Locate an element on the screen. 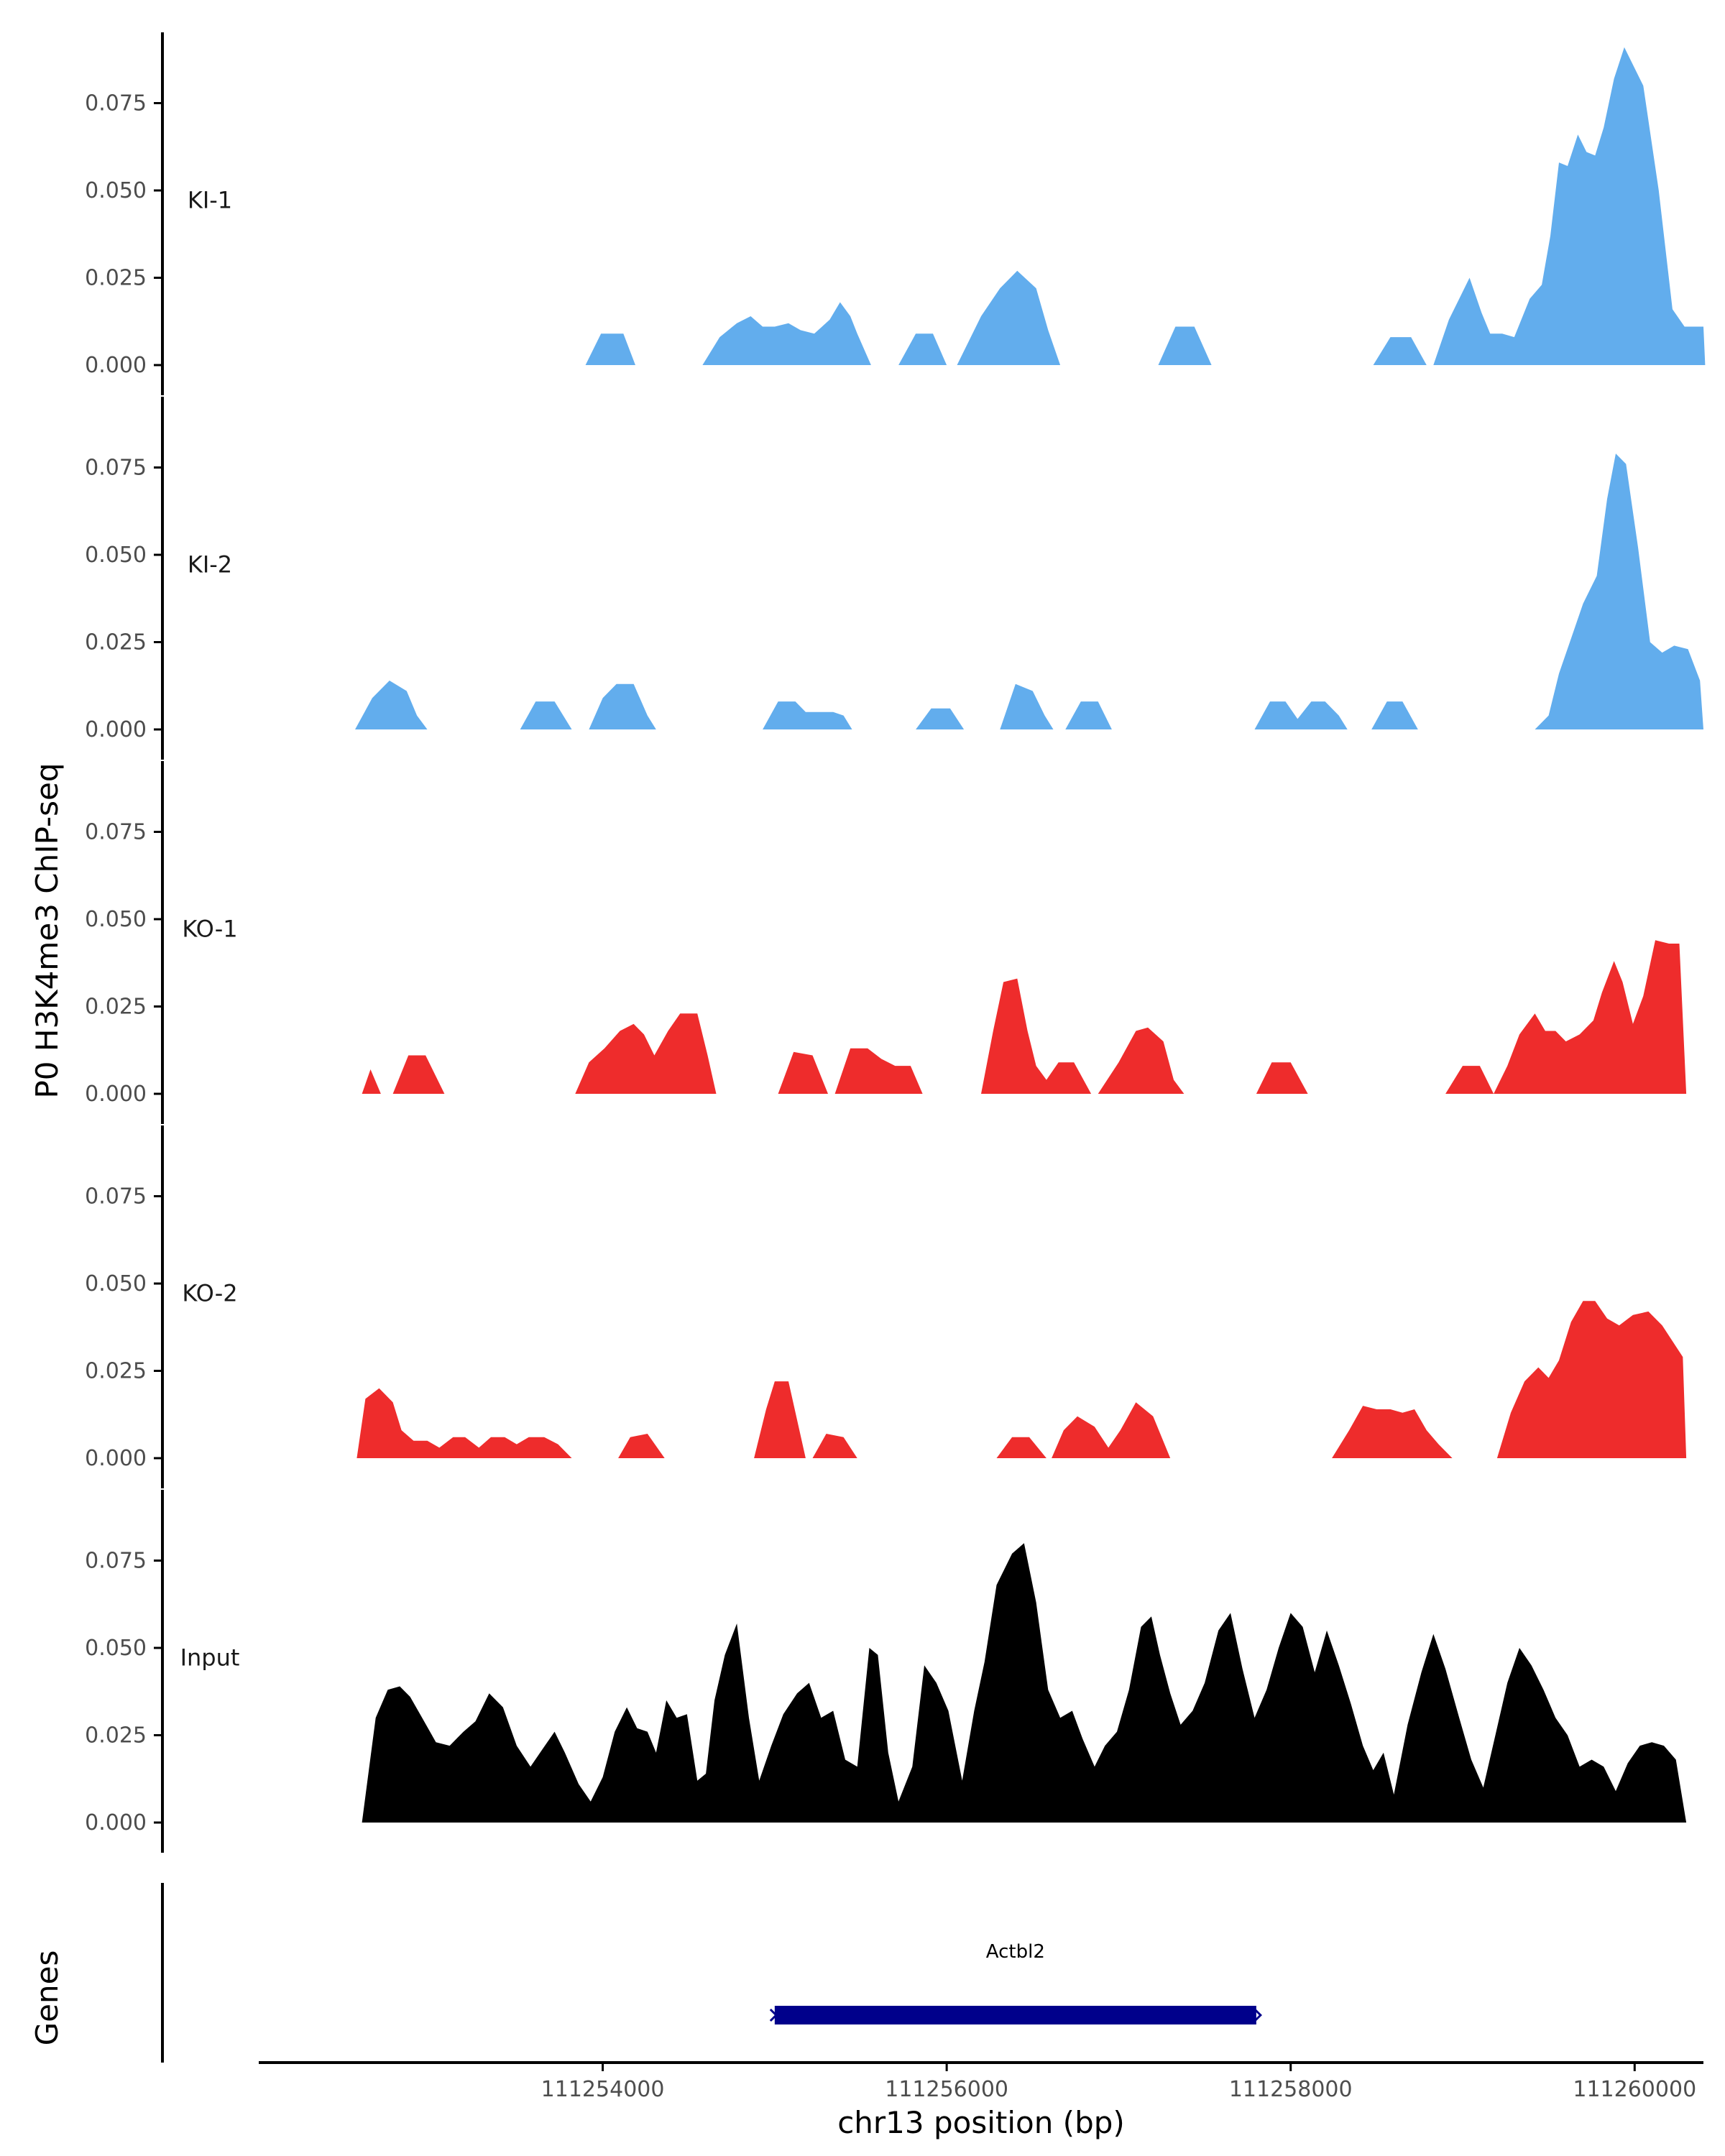 This screenshot has height=2156, width=1725. x-axis: 111254000 111256000 111258000 111260000 is located at coordinates (981, 2082).